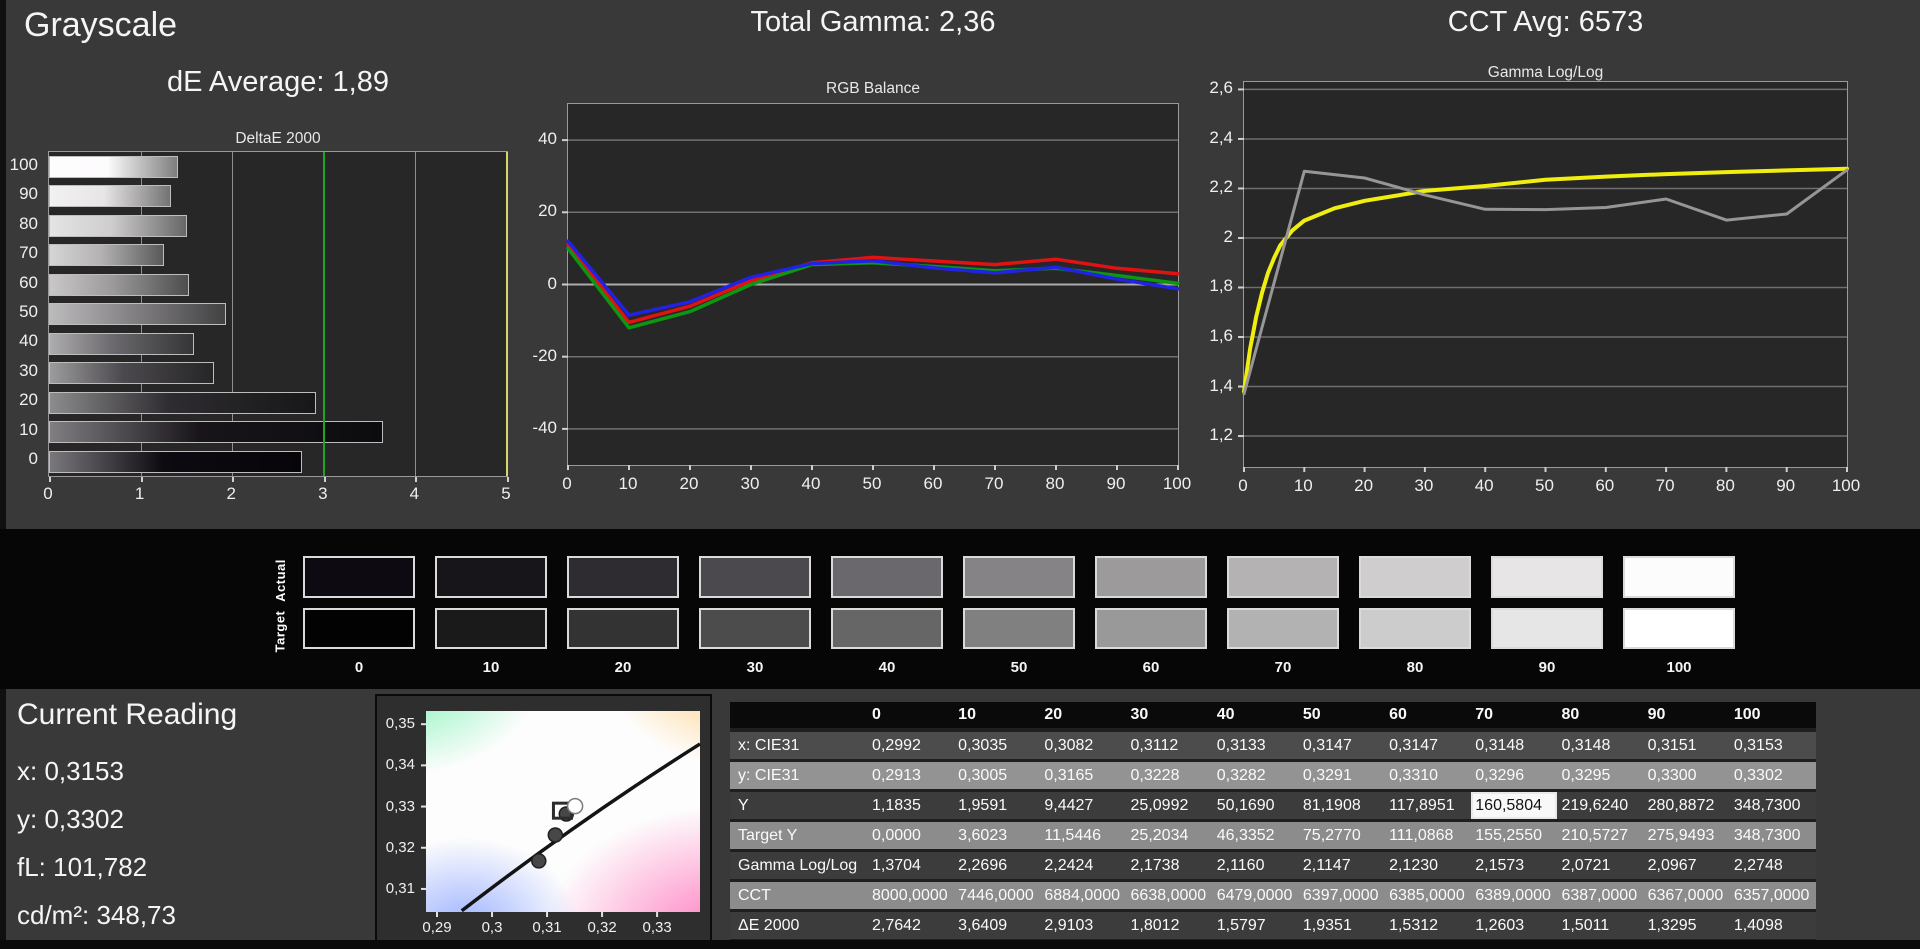 Image resolution: width=1920 pixels, height=949 pixels. I want to click on table-cell: 155,2550, so click(1508, 835).